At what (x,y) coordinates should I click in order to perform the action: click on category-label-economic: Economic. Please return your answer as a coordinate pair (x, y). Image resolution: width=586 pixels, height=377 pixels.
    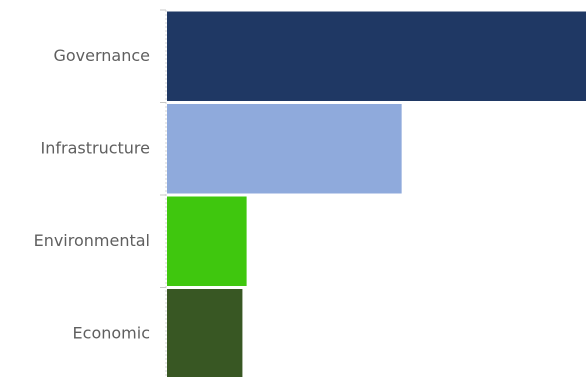
    Looking at the image, I should click on (111, 332).